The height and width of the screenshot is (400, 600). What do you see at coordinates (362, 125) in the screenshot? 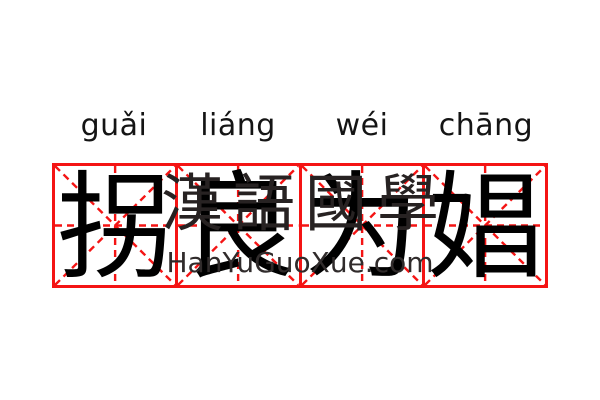
I see `pinyin-word-3: wéi` at bounding box center [362, 125].